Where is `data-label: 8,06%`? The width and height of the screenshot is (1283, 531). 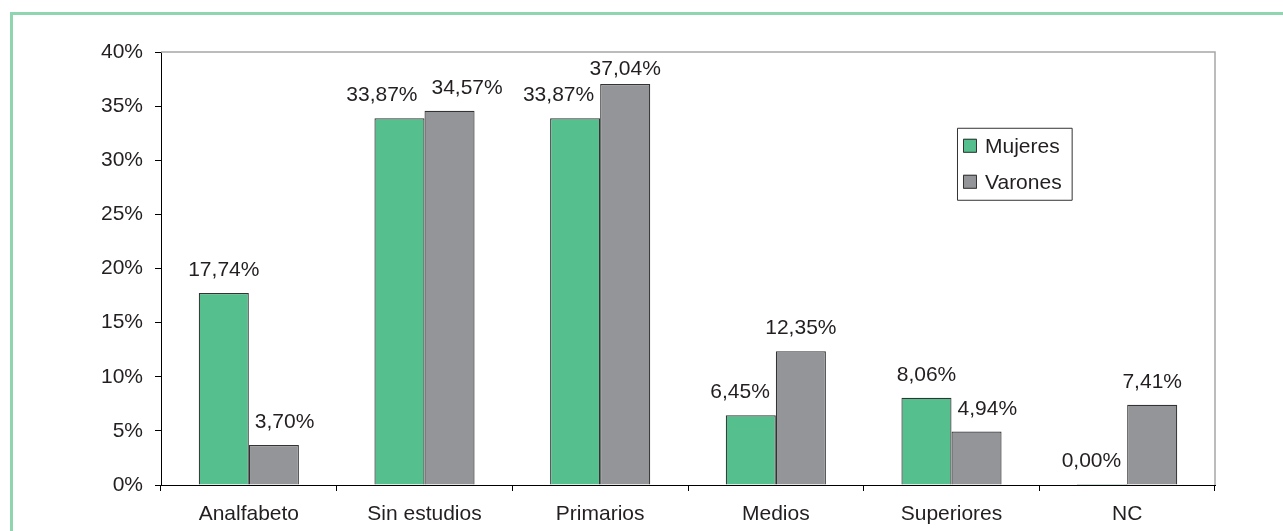
data-label: 8,06% is located at coordinates (926, 373).